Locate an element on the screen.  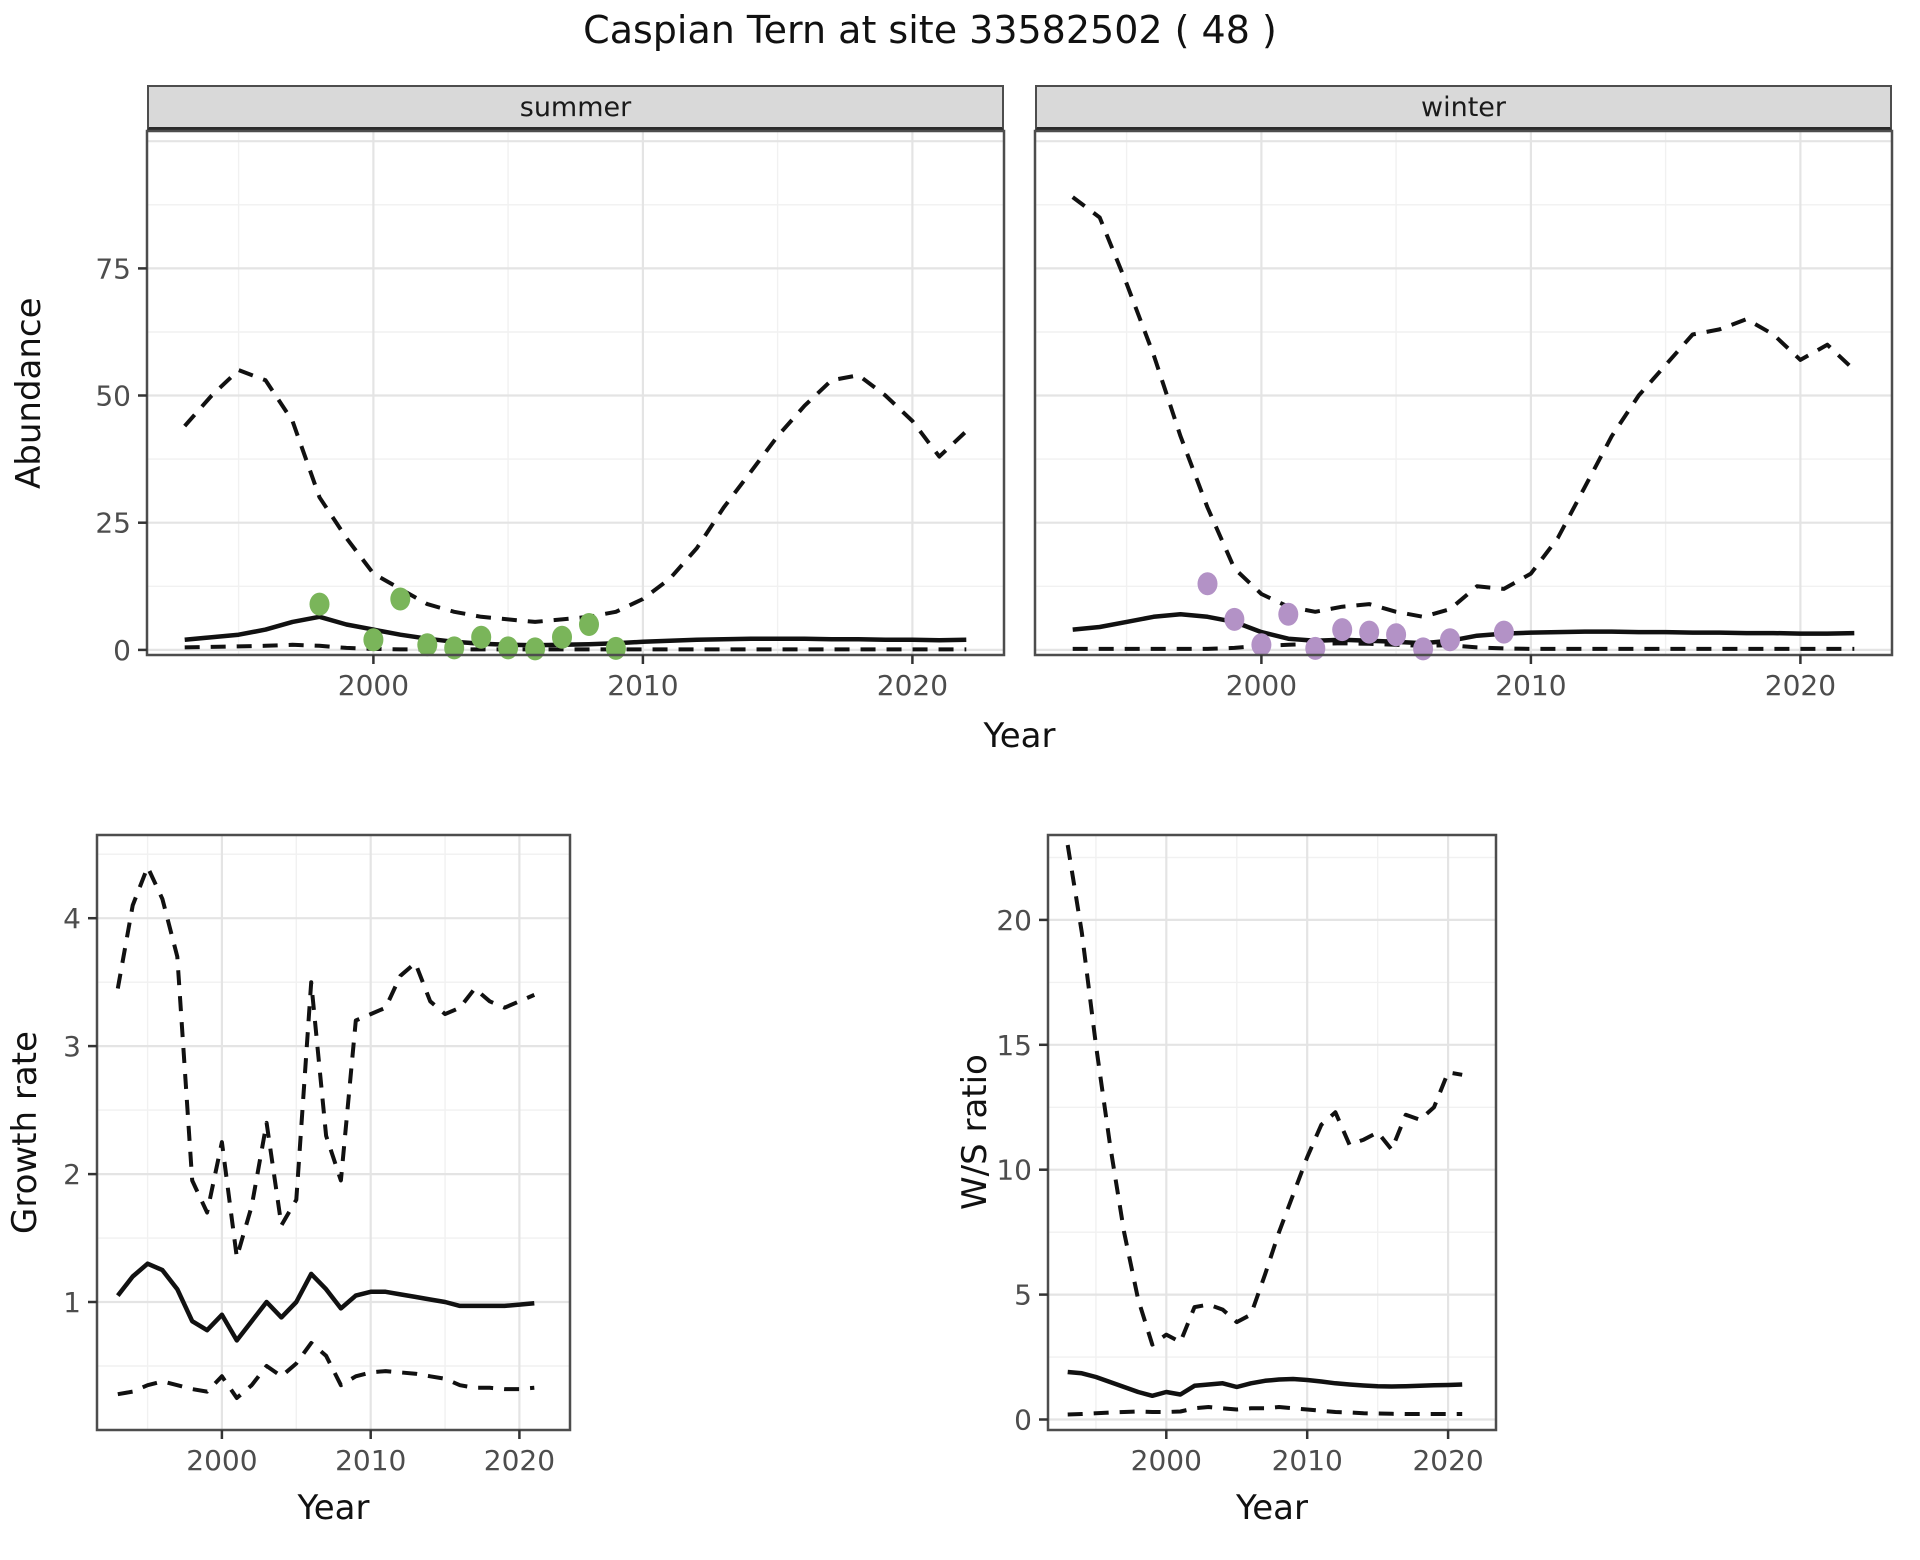
summer-lower-ci-line is located at coordinates (575, 647).